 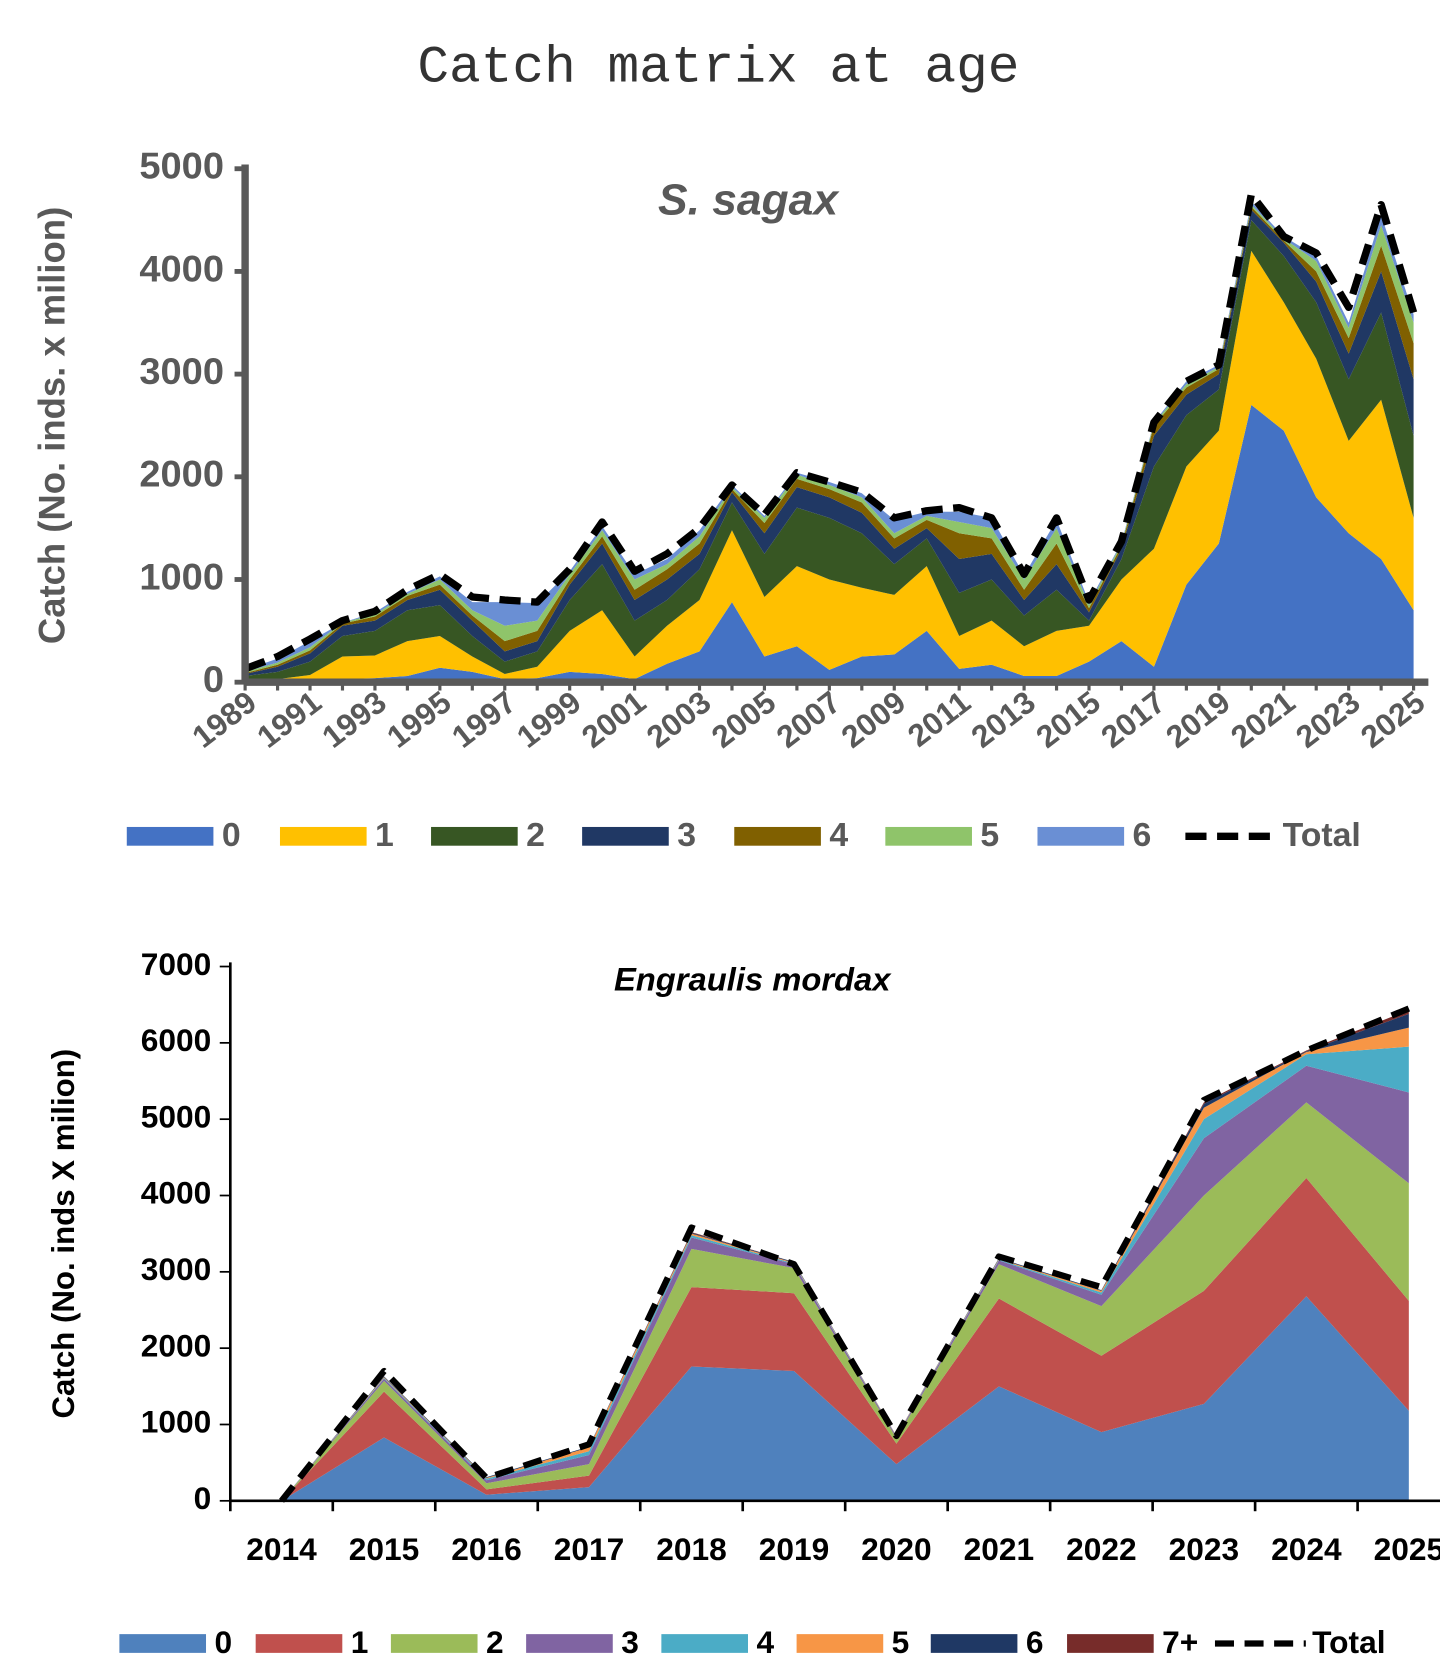 What do you see at coordinates (483, 719) in the screenshot?
I see `x-tick-label: 1997` at bounding box center [483, 719].